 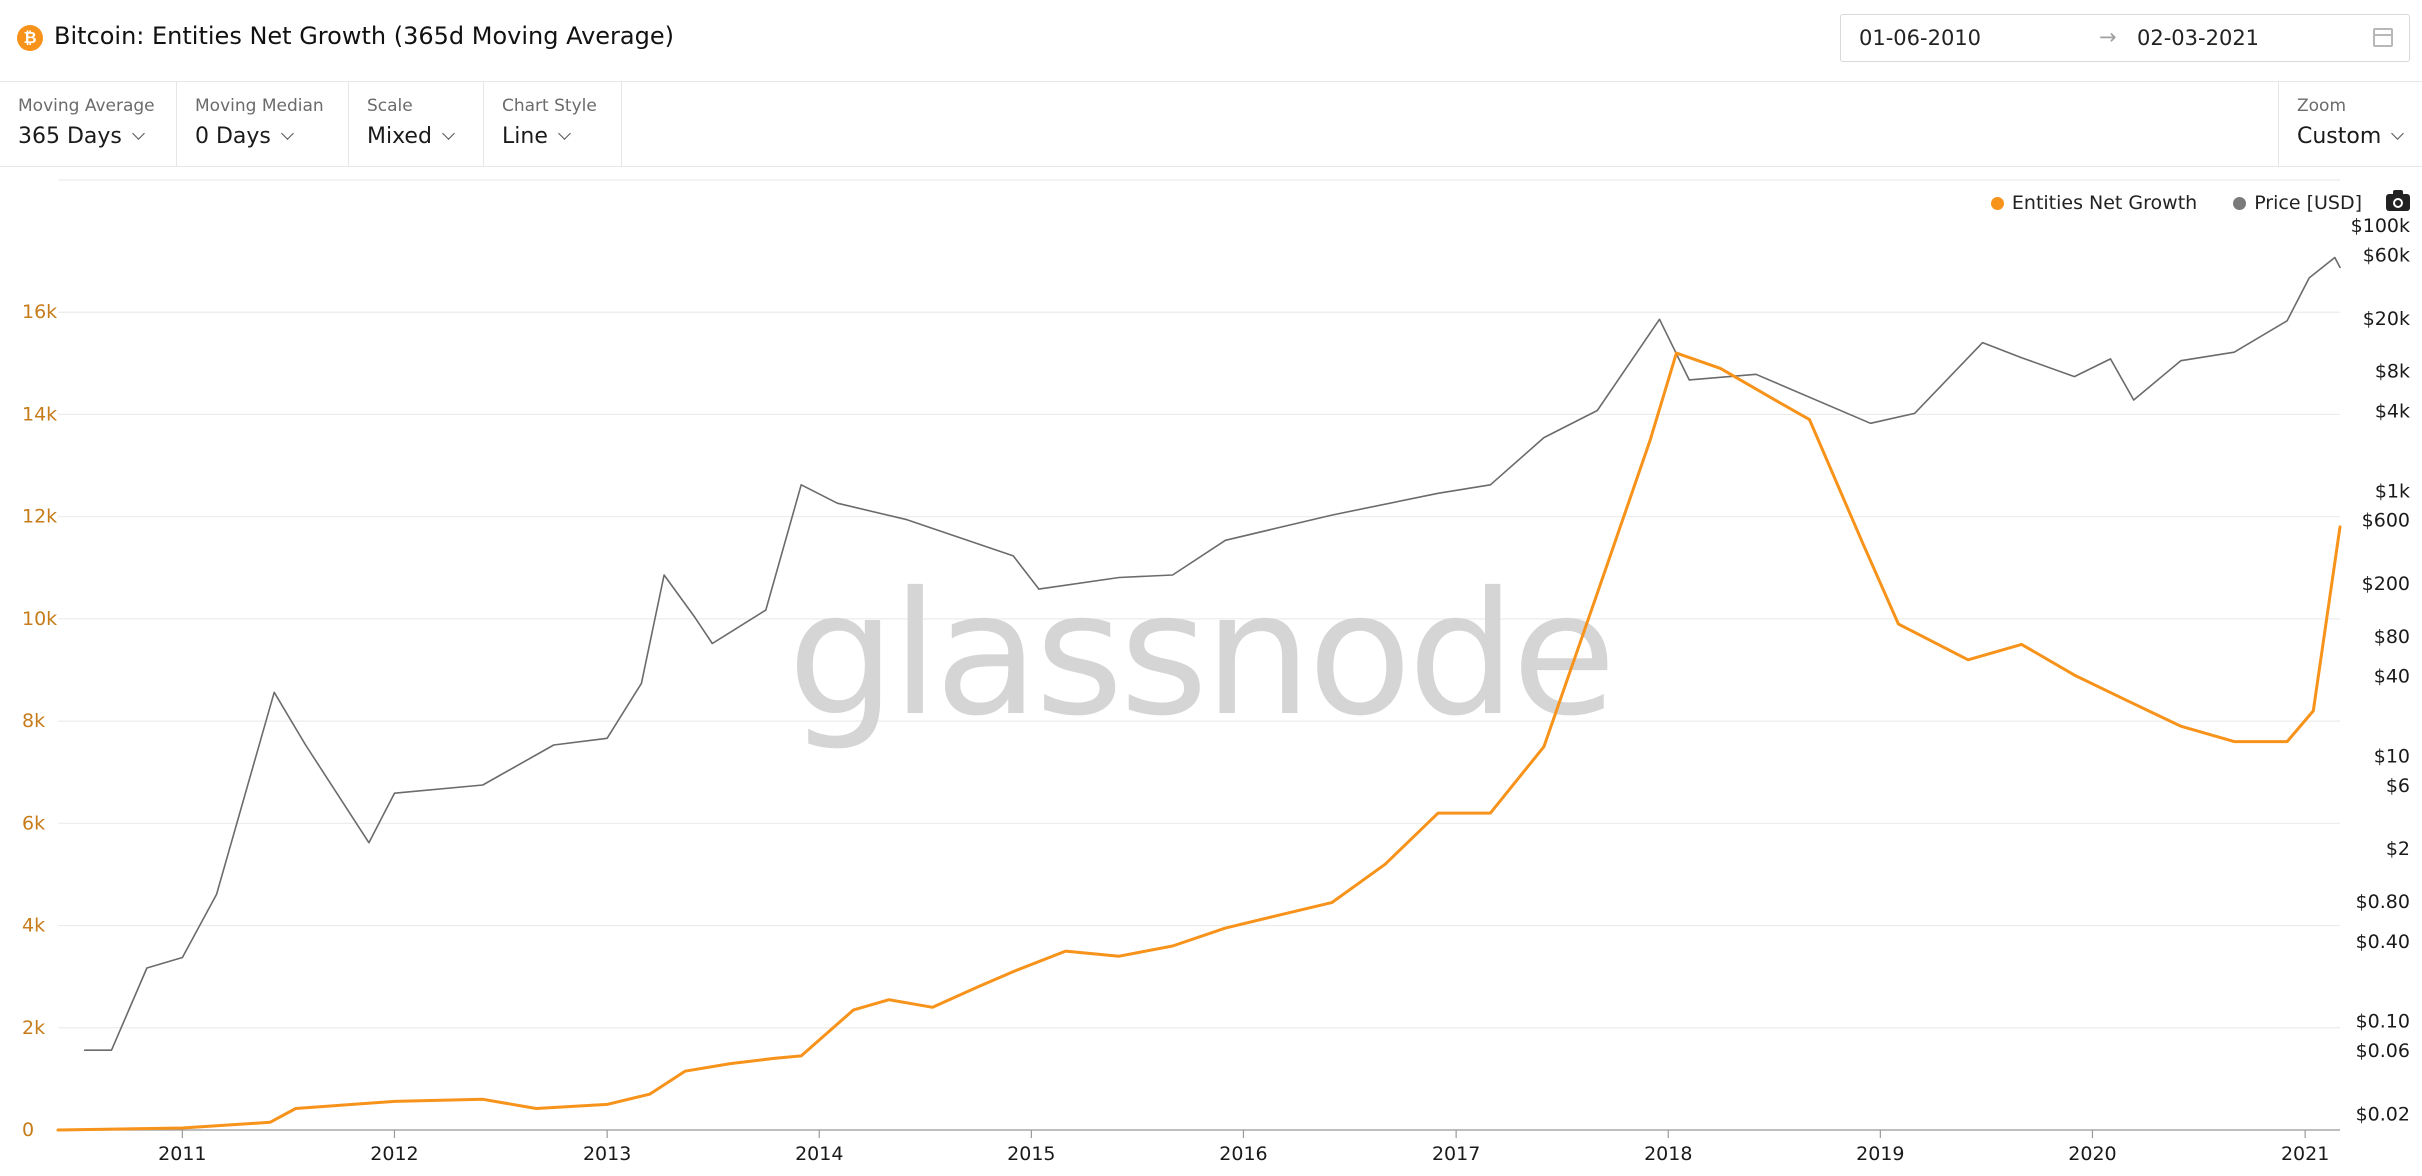 What do you see at coordinates (2308, 203) in the screenshot?
I see `legend-label-price: Price [USD]` at bounding box center [2308, 203].